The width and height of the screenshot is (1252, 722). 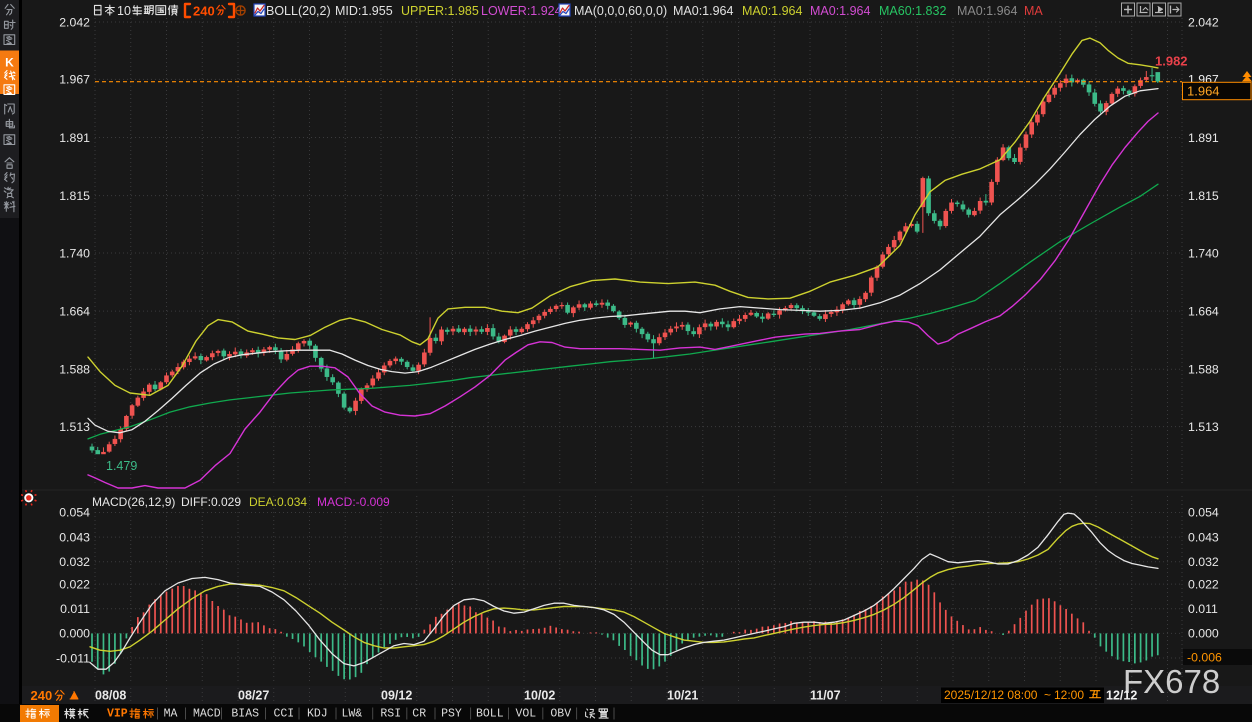 I want to click on svg-text: 11/07, so click(x=825, y=696).